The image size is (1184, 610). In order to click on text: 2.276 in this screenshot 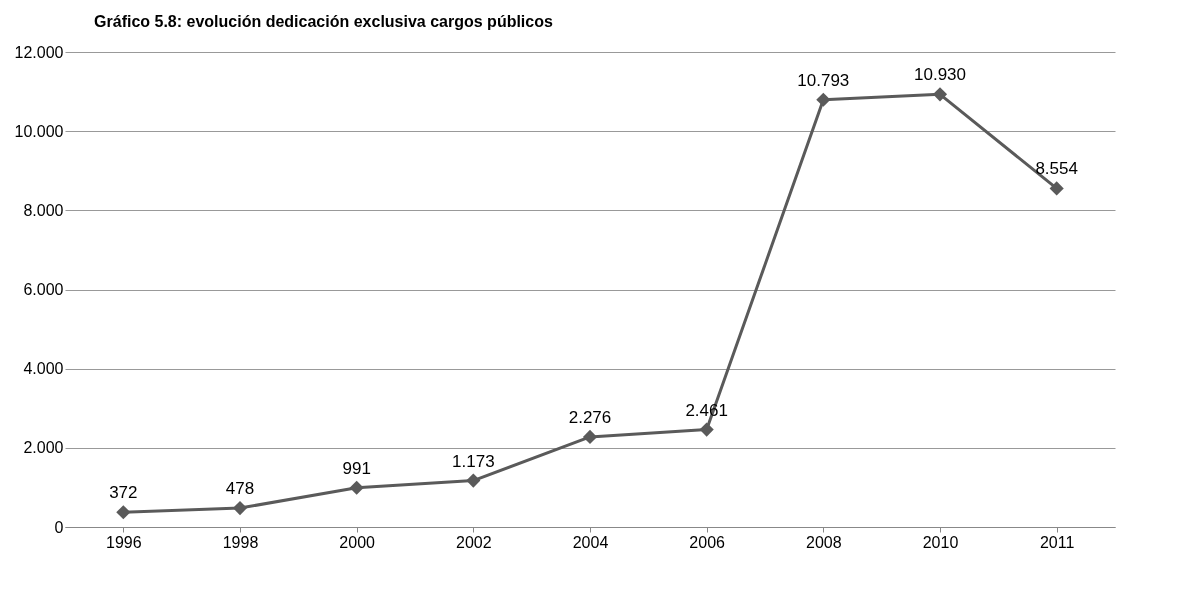, I will do `click(590, 417)`.